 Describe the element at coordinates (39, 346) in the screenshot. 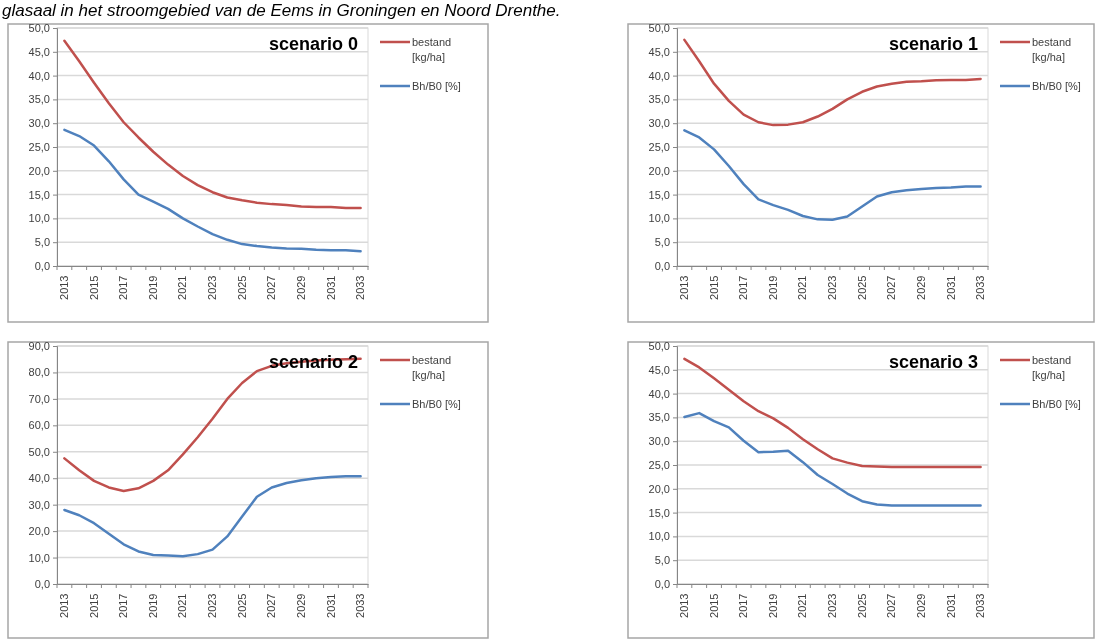

I see `y-tick-label: 90,0` at that location.